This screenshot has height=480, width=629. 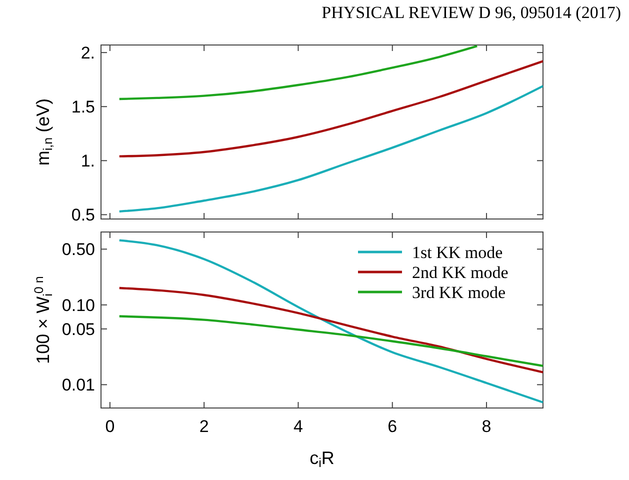 I want to click on x-tick-label: 4, so click(x=298, y=426).